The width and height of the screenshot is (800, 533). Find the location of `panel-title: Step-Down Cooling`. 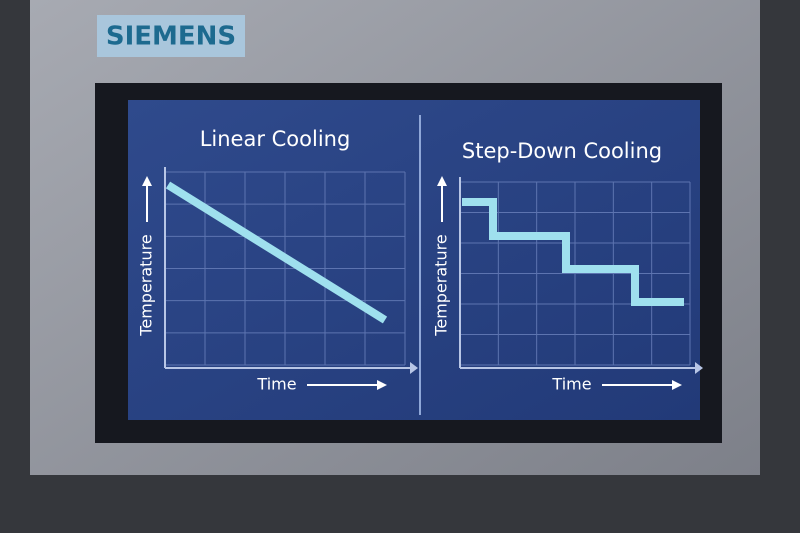

panel-title: Step-Down Cooling is located at coordinates (562, 151).